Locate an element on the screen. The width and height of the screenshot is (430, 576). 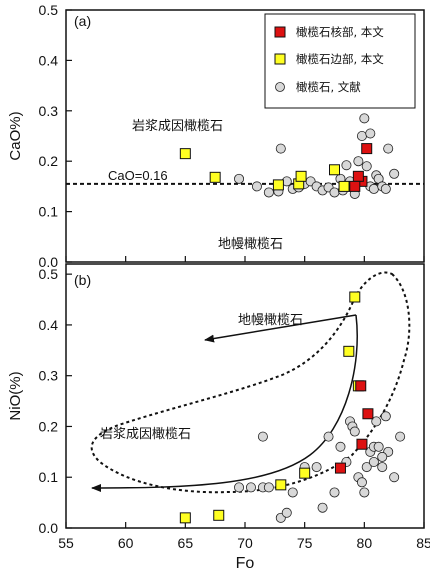
panel-b-y-axis-label: NiO(%) is located at coordinates (15, 395).